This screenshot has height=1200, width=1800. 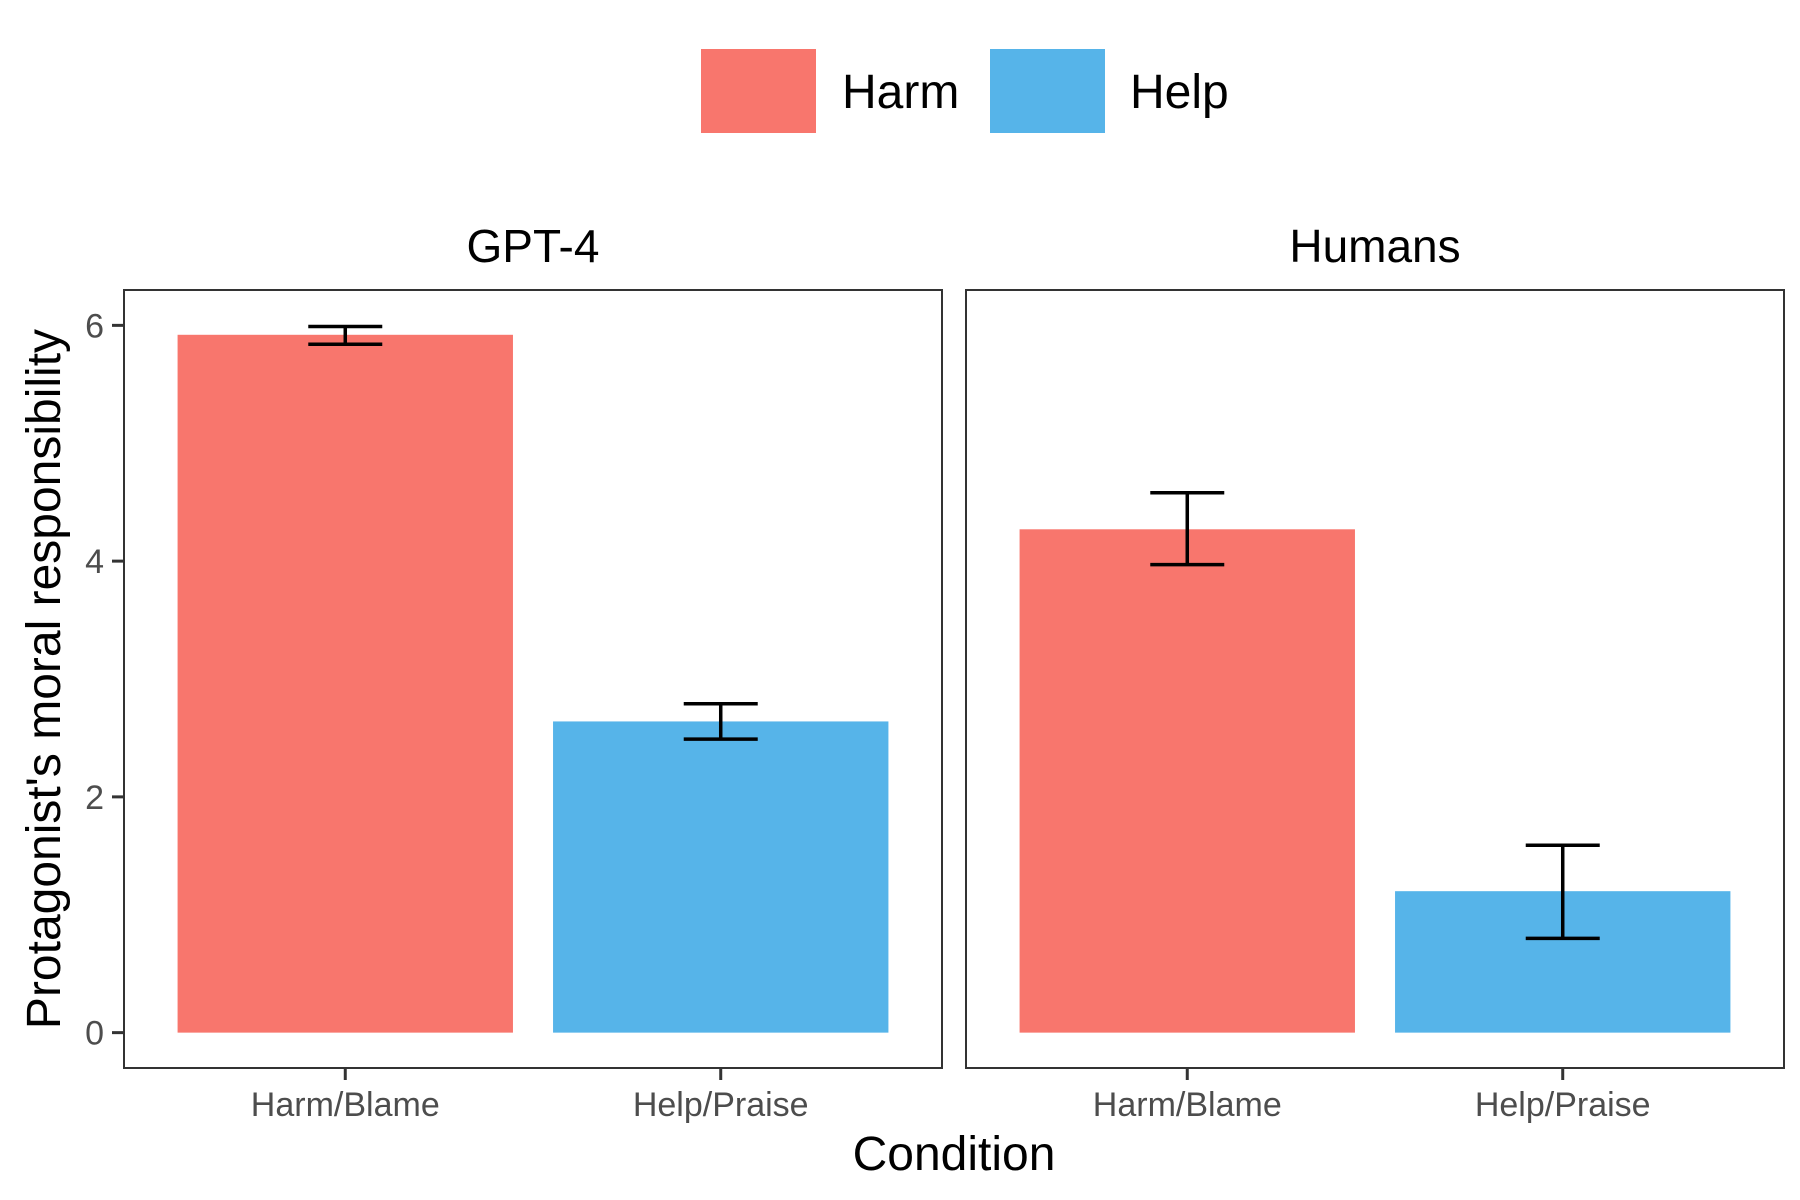 I want to click on legend-key-help, so click(x=1047, y=91).